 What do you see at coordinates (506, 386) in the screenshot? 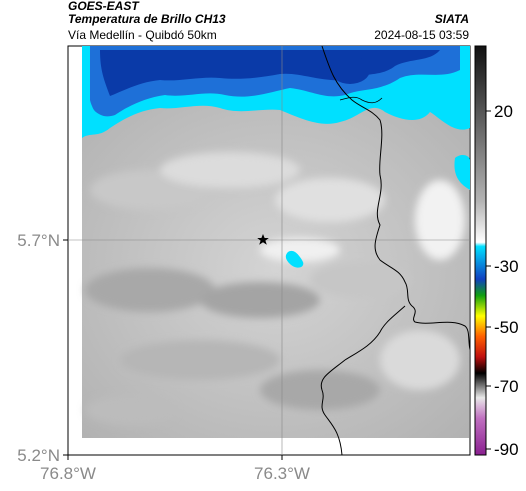
I see `colorbar-label-minus70: -70` at bounding box center [506, 386].